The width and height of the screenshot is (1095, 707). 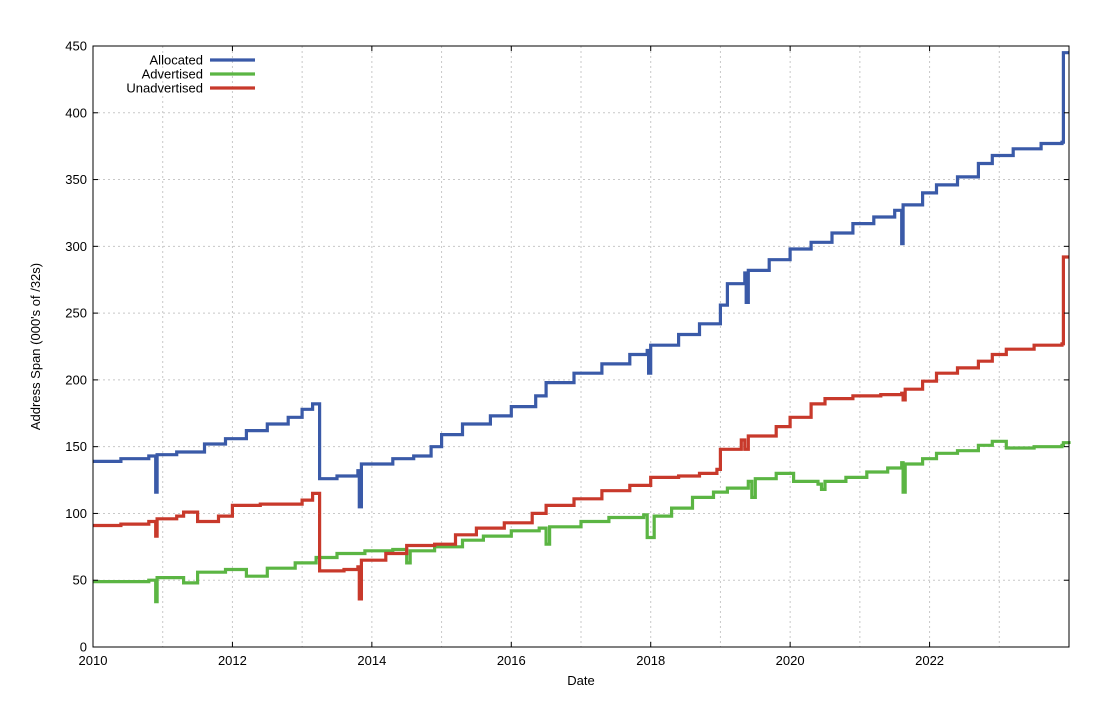 I want to click on y-tick-label: 50, so click(x=80, y=580).